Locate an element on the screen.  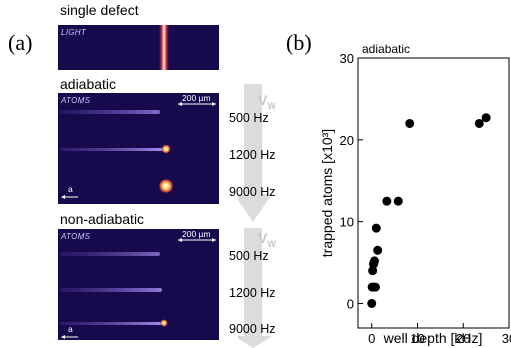
panel-a-label: (a) is located at coordinates (20, 42).